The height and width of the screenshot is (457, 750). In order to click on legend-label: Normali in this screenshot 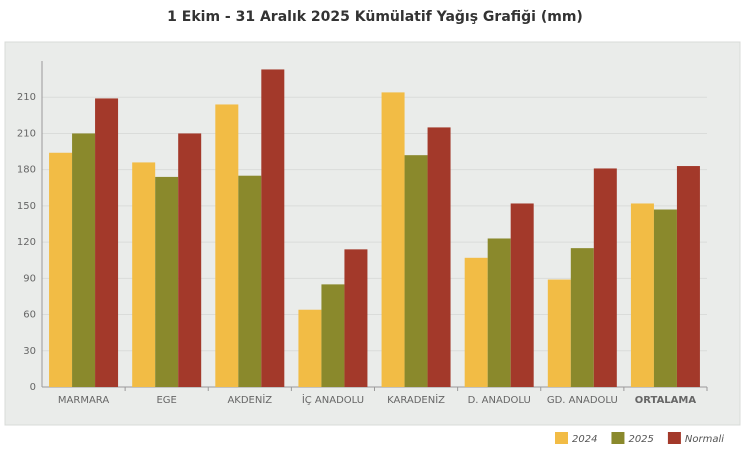, I will do `click(704, 439)`.